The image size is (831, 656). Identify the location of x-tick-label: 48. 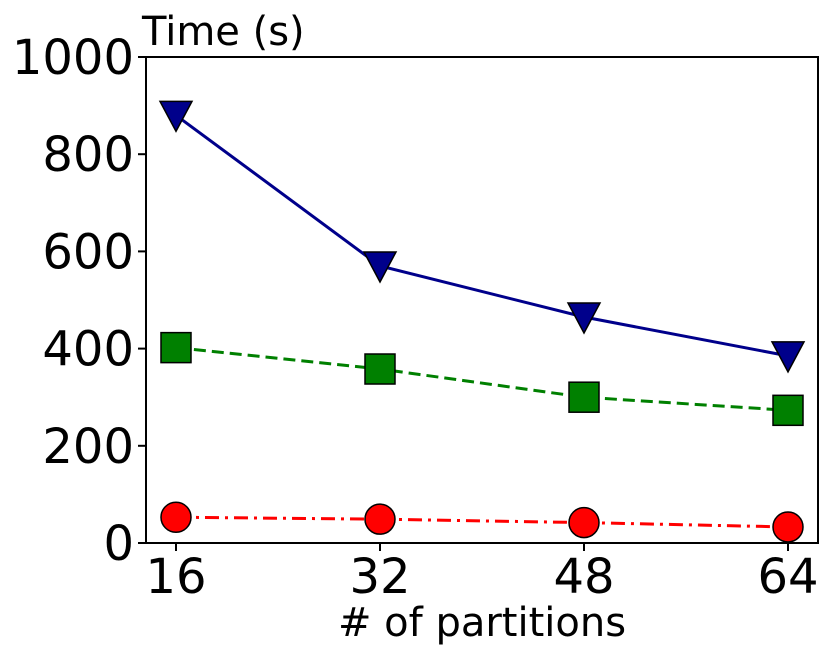
(583, 577).